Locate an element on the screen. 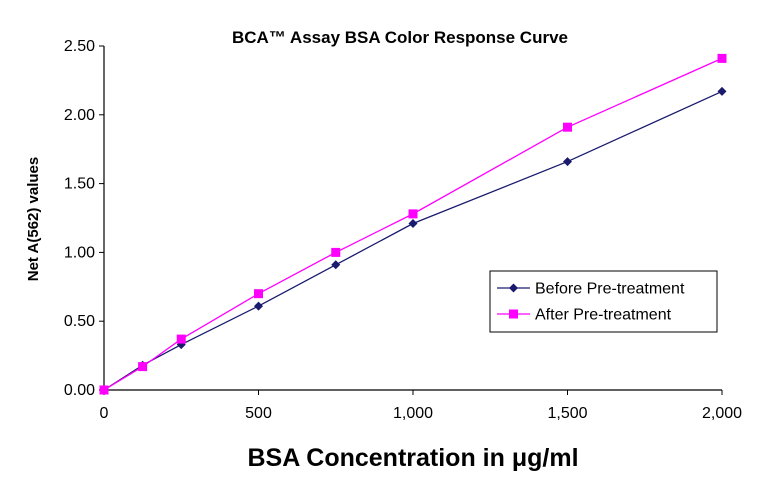 The image size is (777, 488). legend-label-before: Before Pre-treatment is located at coordinates (610, 289).